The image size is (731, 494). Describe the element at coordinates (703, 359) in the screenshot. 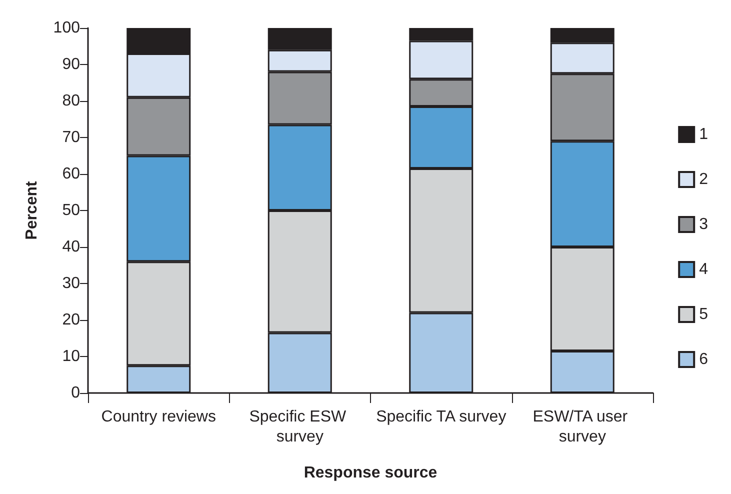

I see `legend-label: 6` at that location.